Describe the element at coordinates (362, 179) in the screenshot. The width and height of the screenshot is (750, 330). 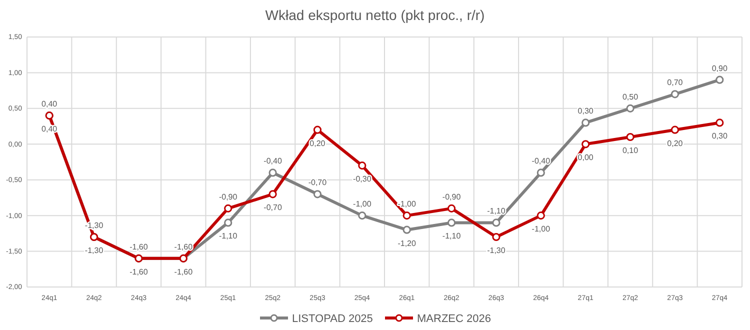
I see `data-label: -0,30` at that location.